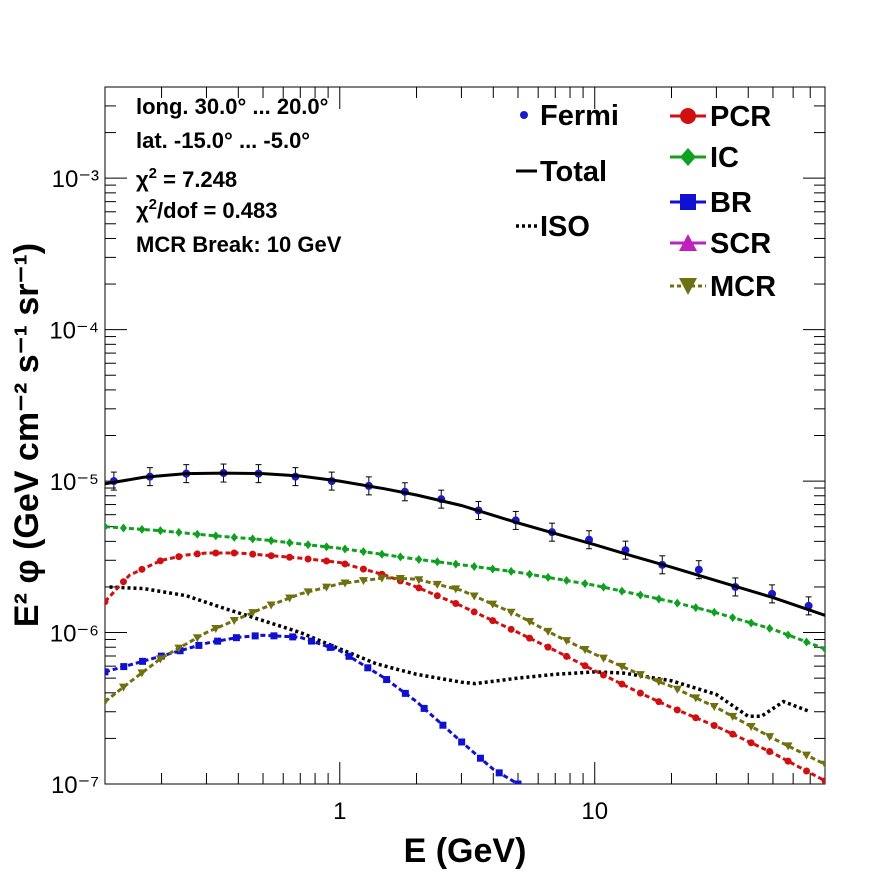 This screenshot has height=872, width=896. I want to click on legend-entry-fermi: Fermi, so click(569, 116).